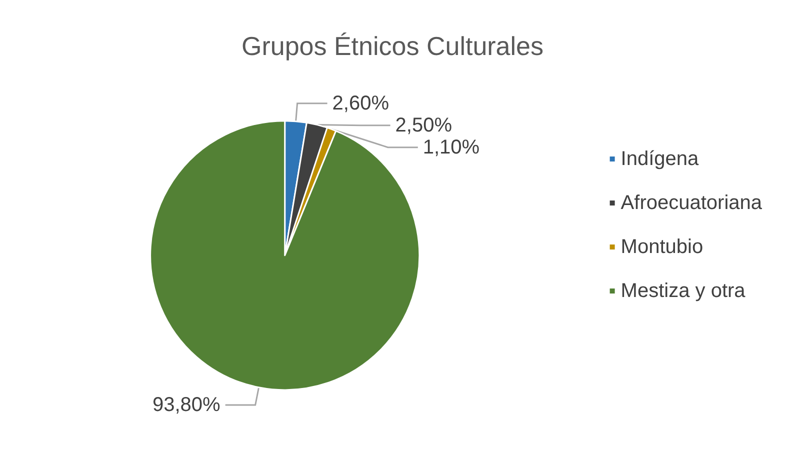 Image resolution: width=785 pixels, height=450 pixels. Describe the element at coordinates (186, 405) in the screenshot. I see `data-label: 93,80%` at that location.